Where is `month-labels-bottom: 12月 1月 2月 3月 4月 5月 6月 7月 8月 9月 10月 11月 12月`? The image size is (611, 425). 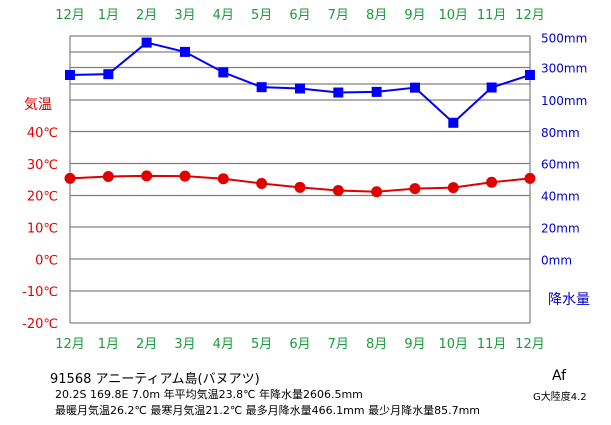
month-labels-bottom: 12月 1月 2月 3月 4月 5月 6月 7月 8月 9月 10月 11月 12月 is located at coordinates (300, 344).